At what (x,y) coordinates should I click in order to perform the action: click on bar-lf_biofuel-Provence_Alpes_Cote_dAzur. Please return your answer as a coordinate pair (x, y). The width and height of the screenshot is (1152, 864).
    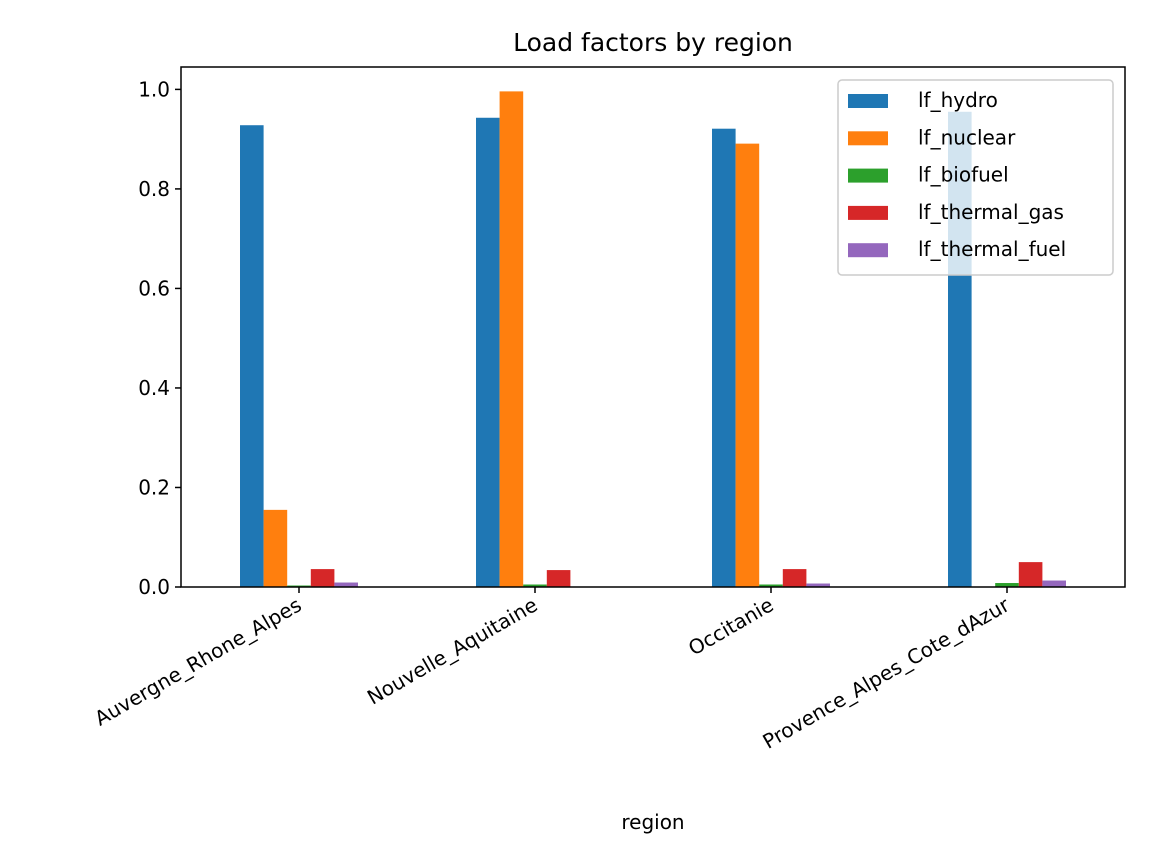
    Looking at the image, I should click on (1007, 585).